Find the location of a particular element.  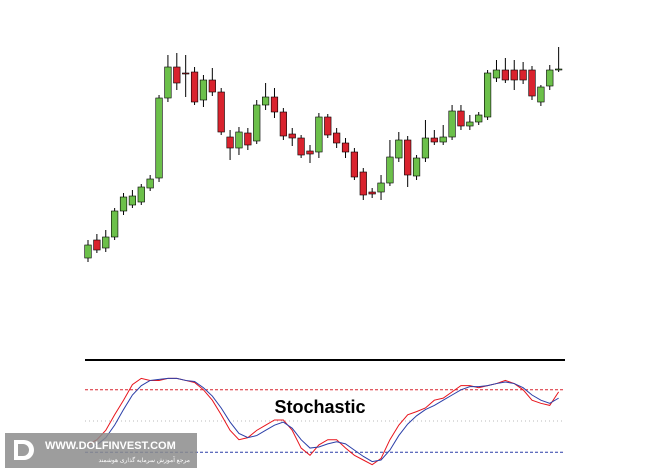

watermark-box is located at coordinates (101, 450).